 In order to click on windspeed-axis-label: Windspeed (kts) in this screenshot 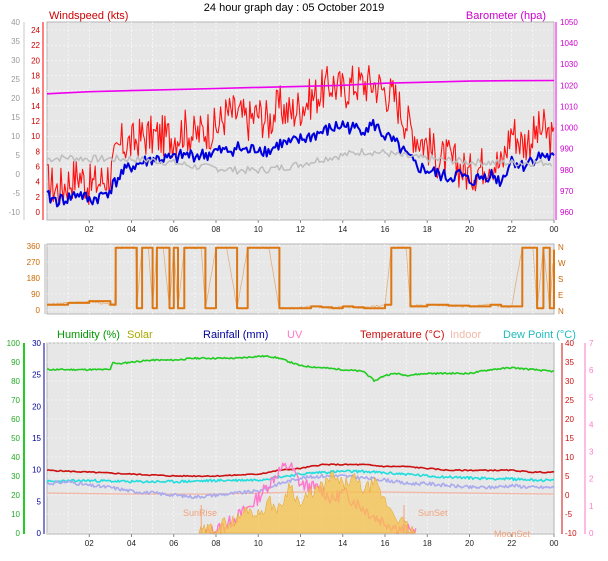, I will do `click(88, 16)`.